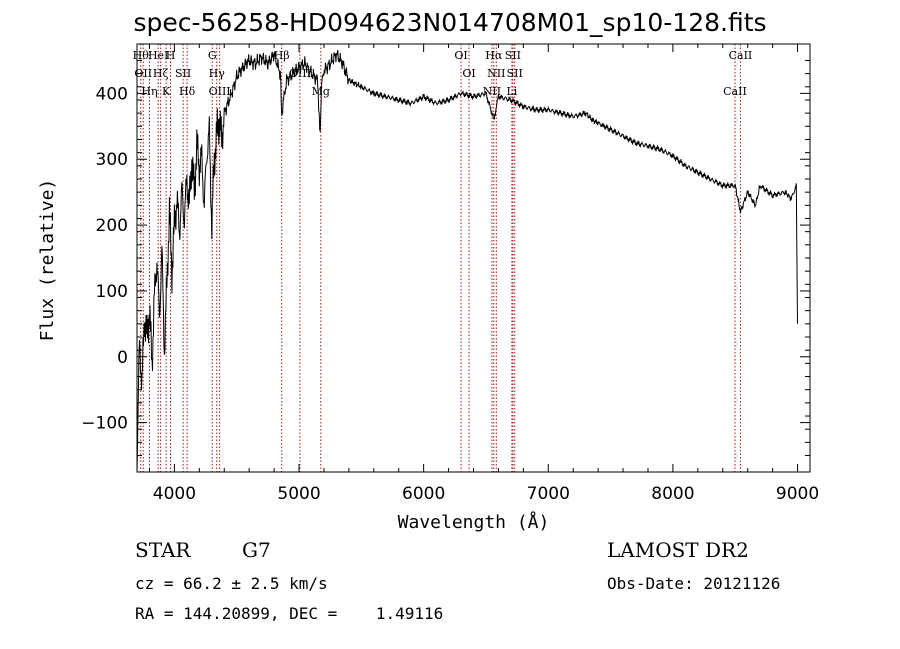 The height and width of the screenshot is (649, 900). Describe the element at coordinates (494, 55) in the screenshot. I see `line-label-18: Hα` at that location.